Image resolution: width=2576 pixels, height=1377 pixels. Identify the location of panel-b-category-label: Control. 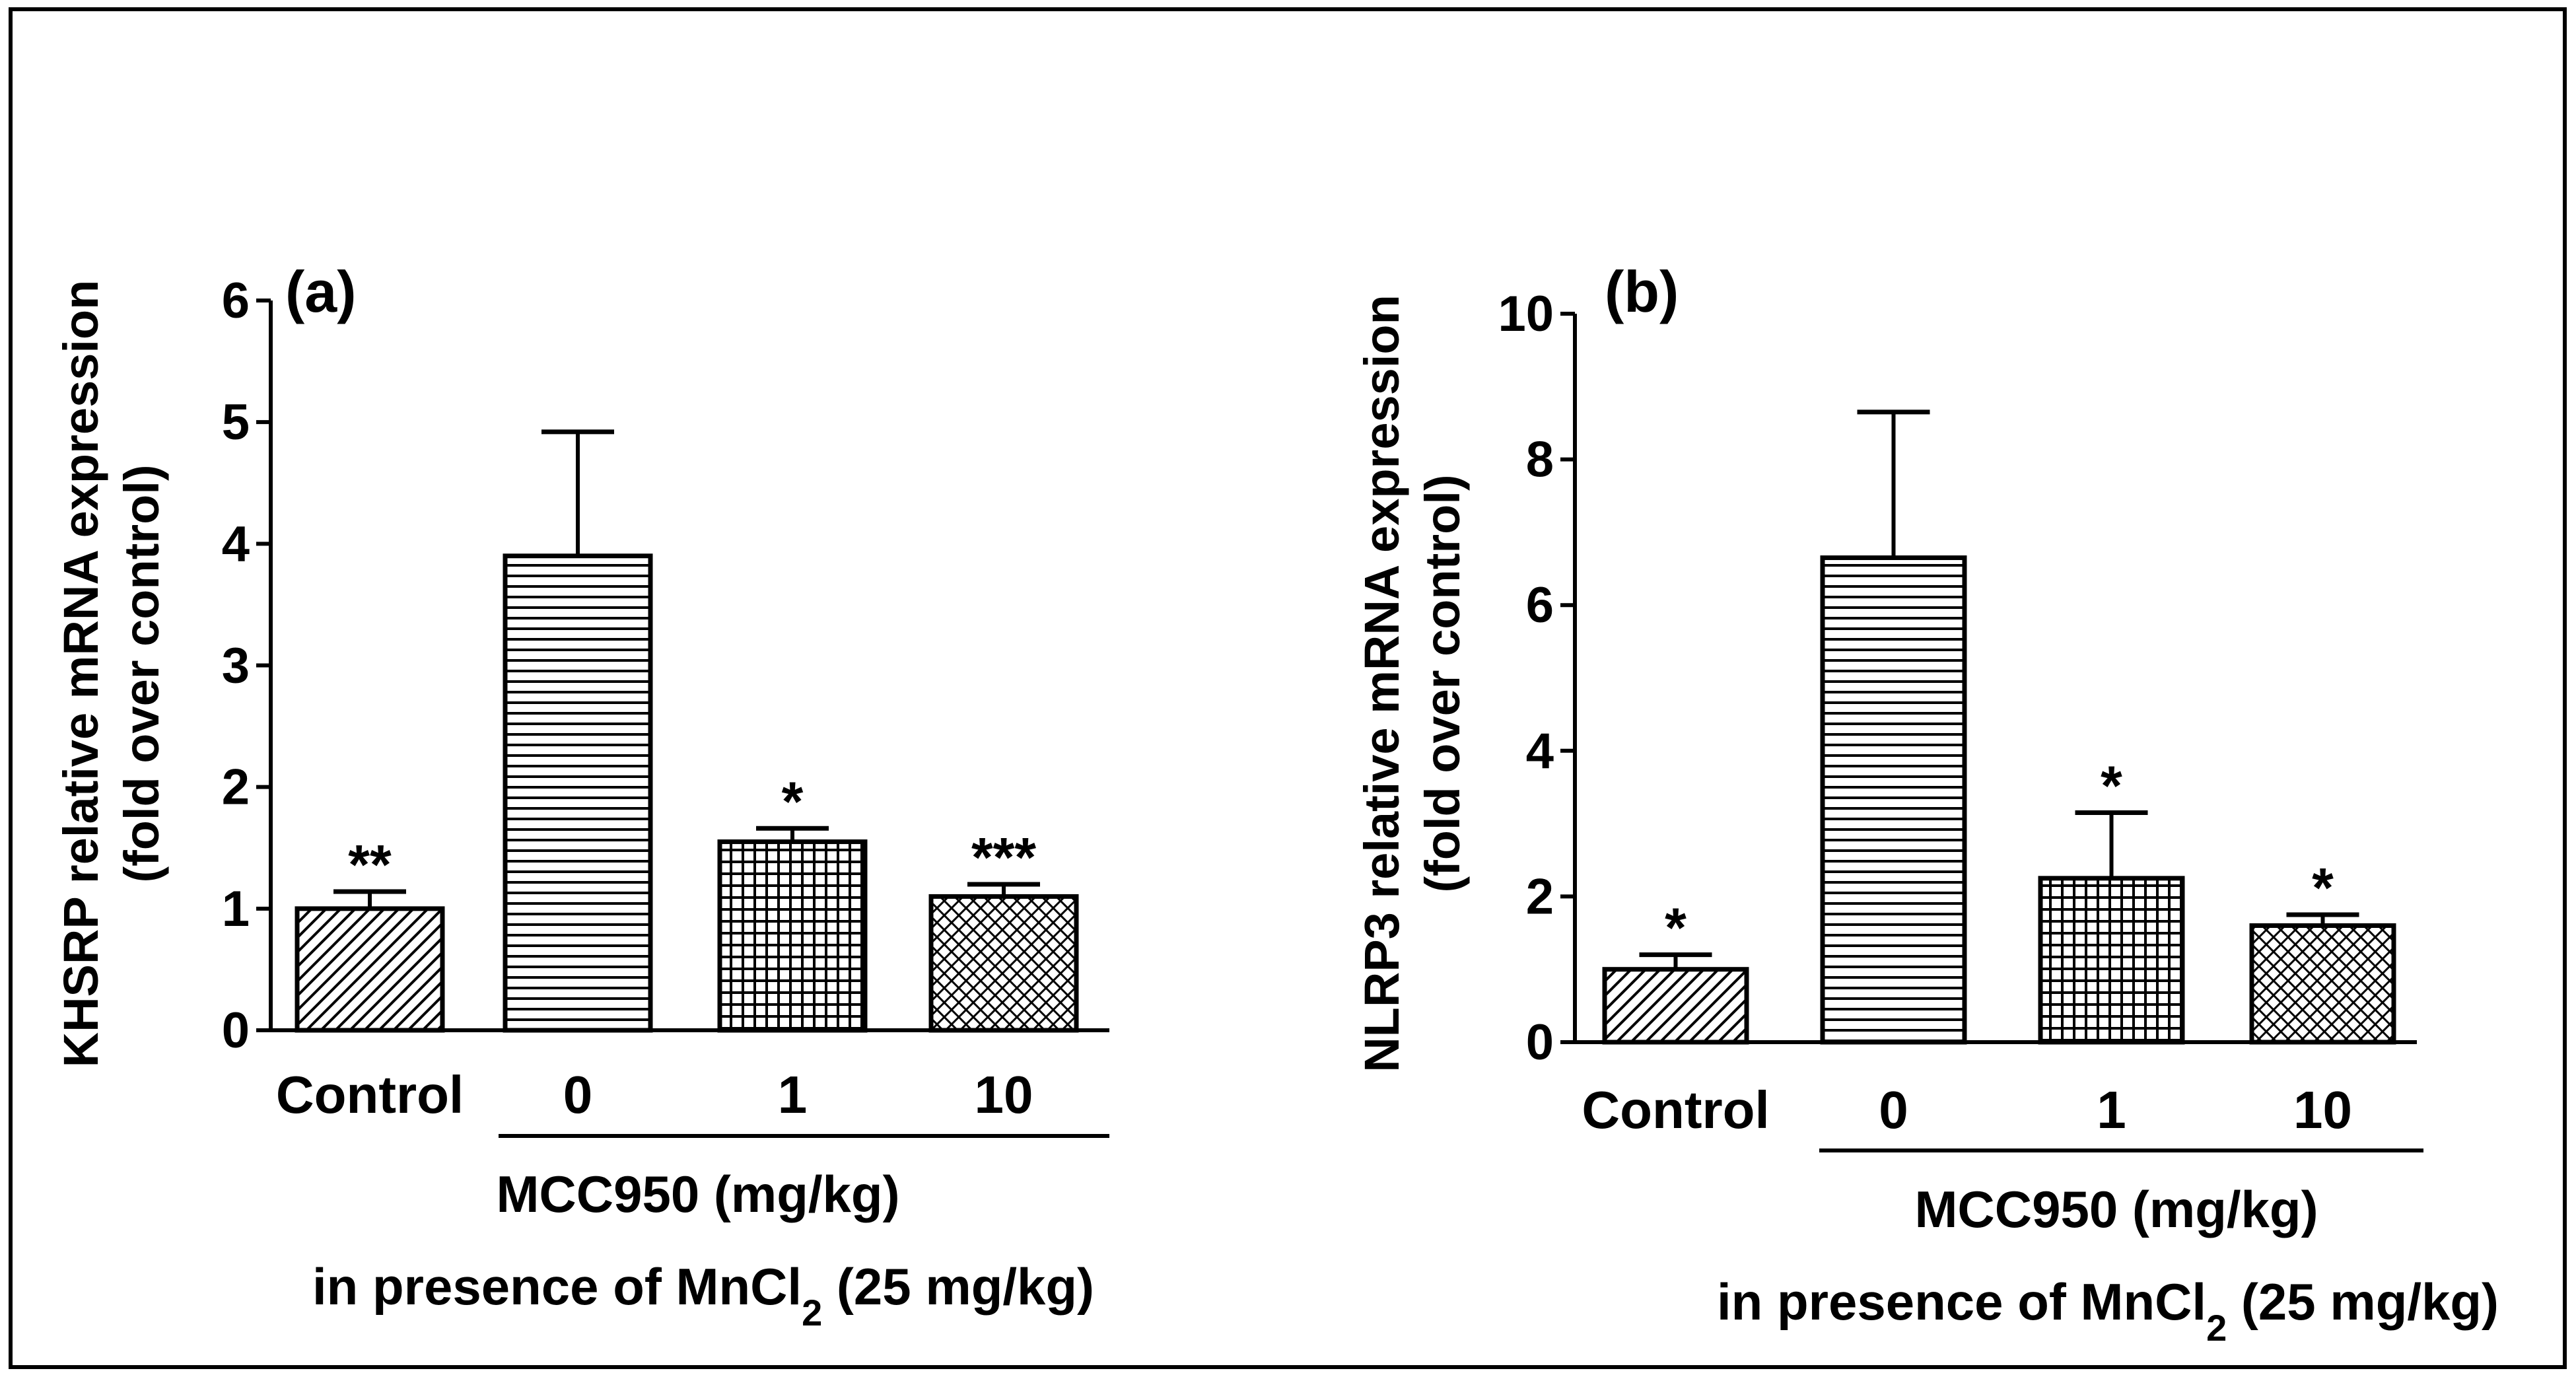
(1675, 1109).